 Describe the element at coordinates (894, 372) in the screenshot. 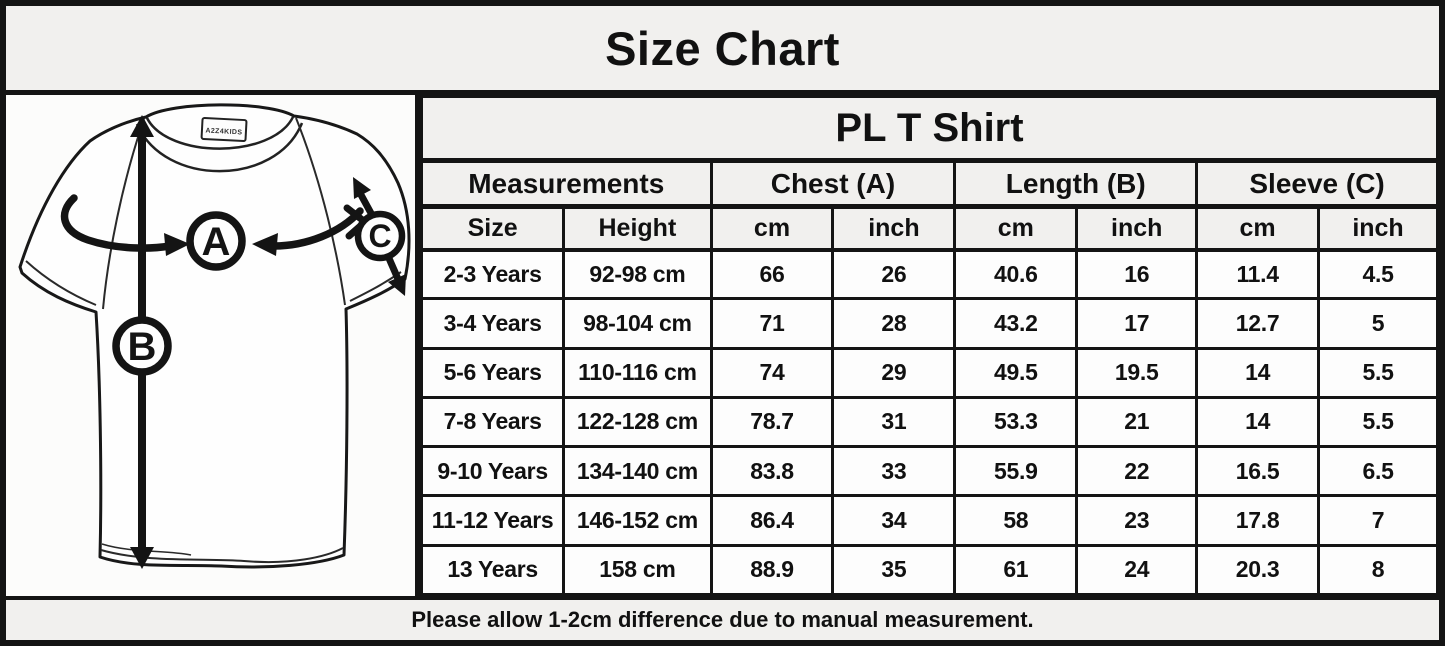

I see `value-cell: 29` at that location.